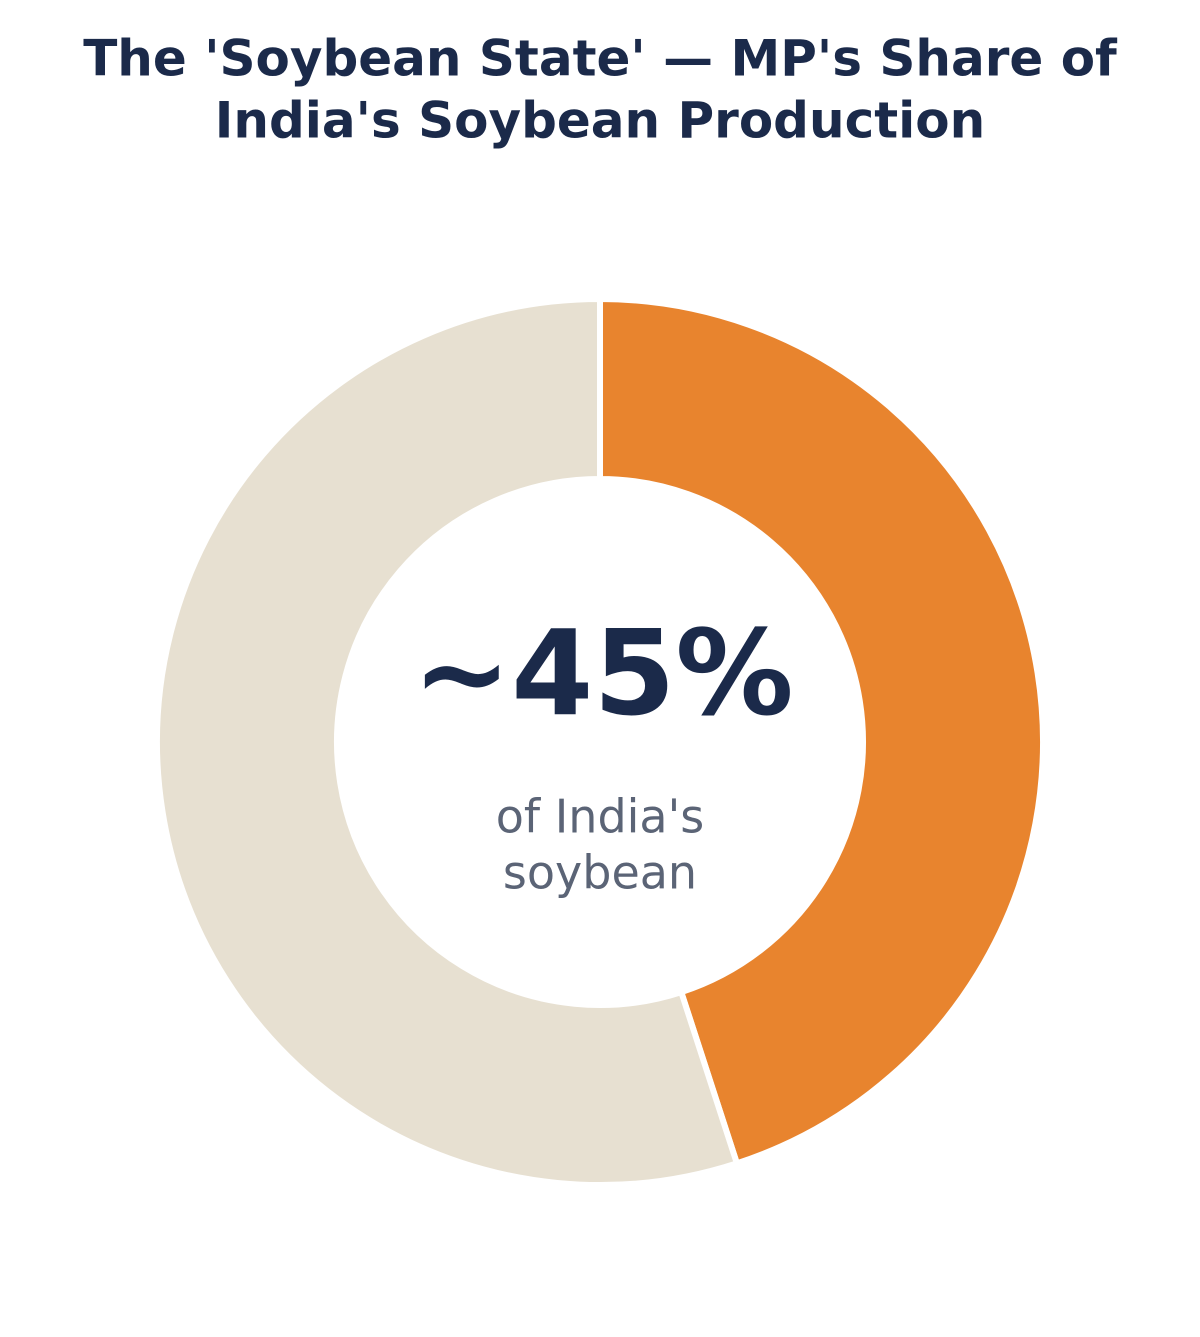 The height and width of the screenshot is (1337, 1200). I want to click on center-label: ~45%, so click(602, 673).